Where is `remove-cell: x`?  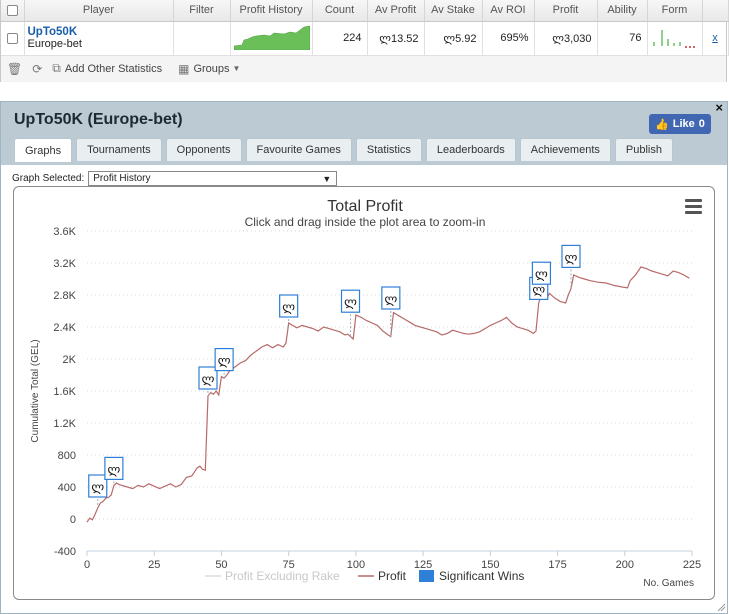
remove-cell: x is located at coordinates (715, 38).